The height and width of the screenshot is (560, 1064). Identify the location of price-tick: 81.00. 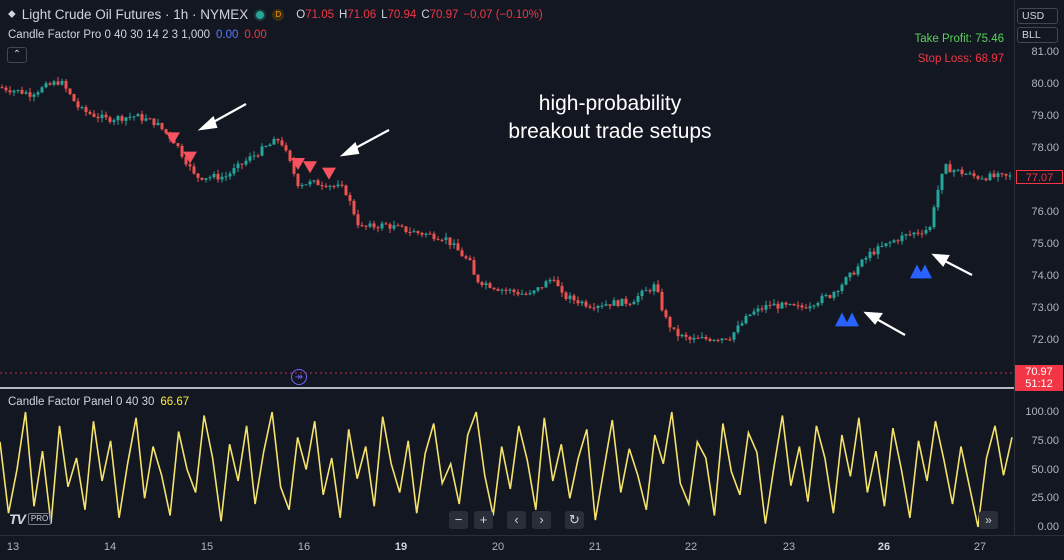
(1045, 52).